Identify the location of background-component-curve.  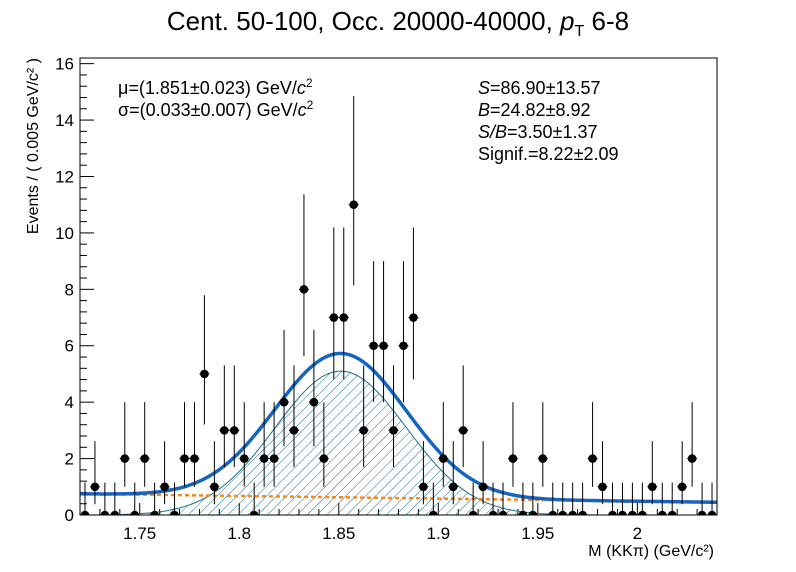
(398, 498).